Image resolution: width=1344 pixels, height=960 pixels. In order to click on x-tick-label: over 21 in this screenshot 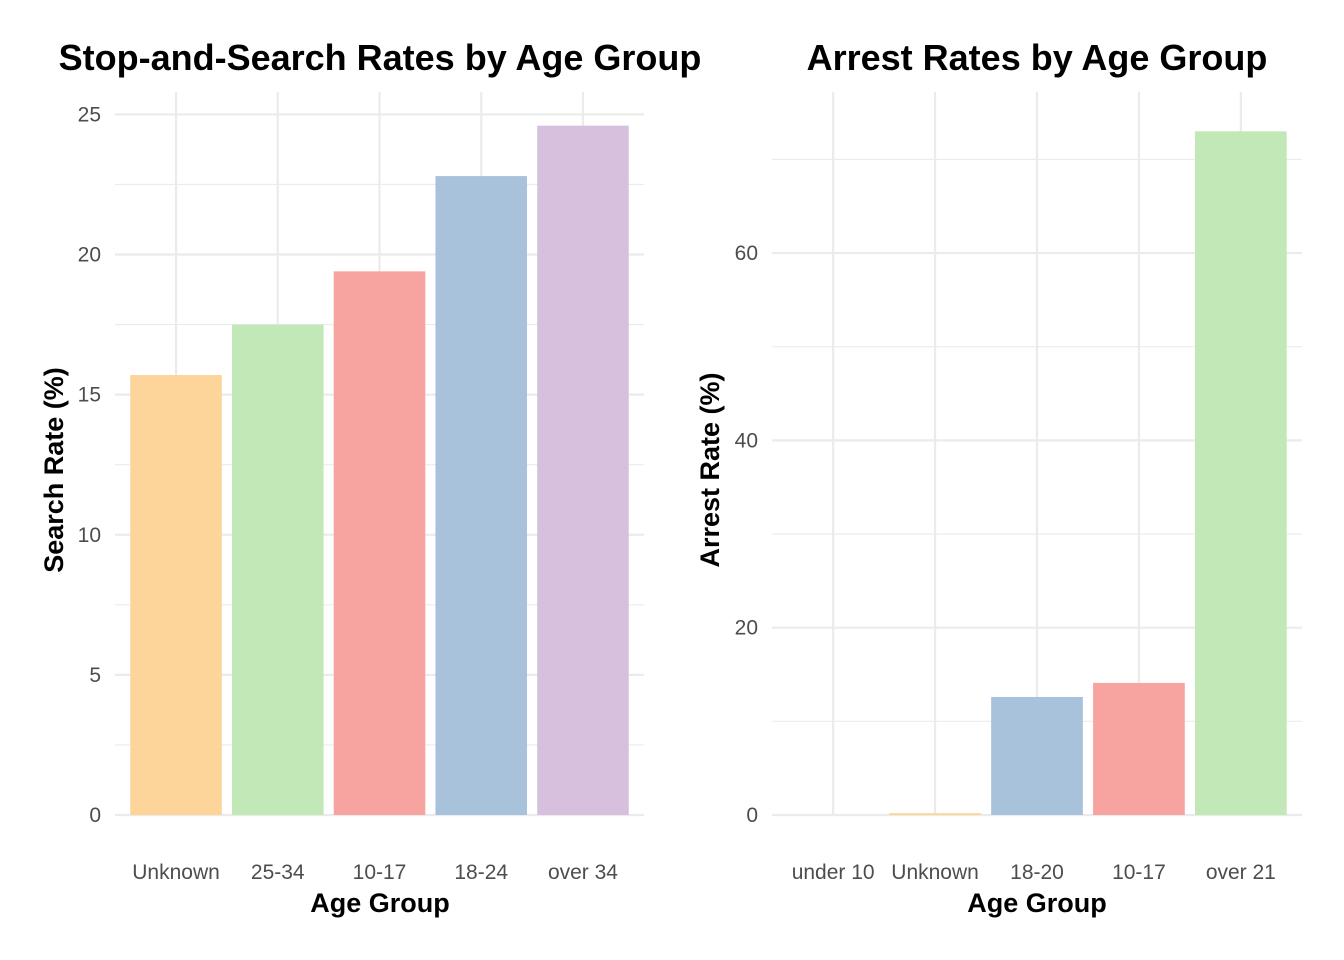, I will do `click(1241, 872)`.